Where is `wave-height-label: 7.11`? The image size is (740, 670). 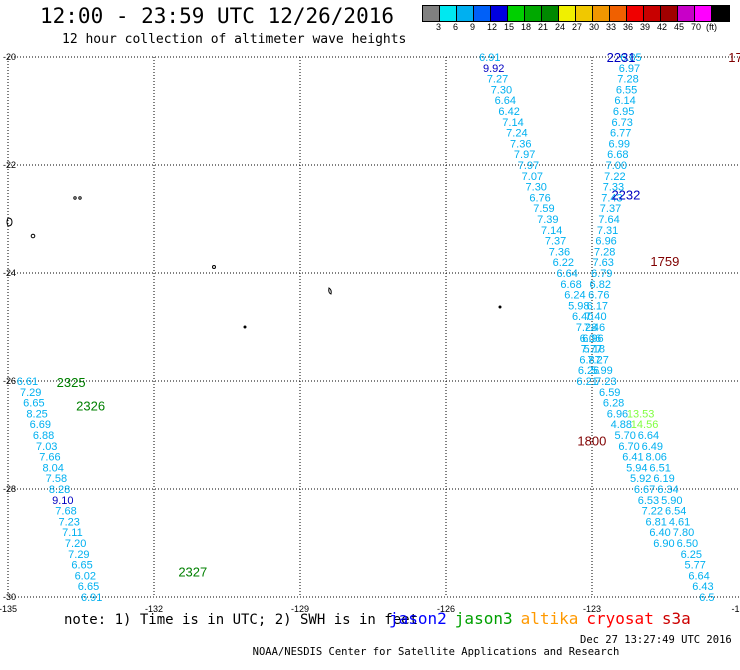 wave-height-label: 7.11 is located at coordinates (72, 533).